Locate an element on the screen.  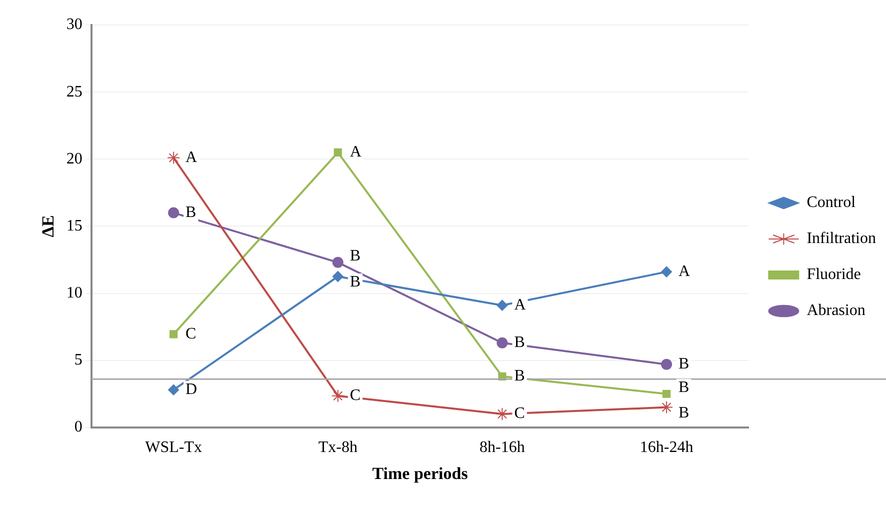
x-tick-label: WSL-Tx is located at coordinates (173, 447).